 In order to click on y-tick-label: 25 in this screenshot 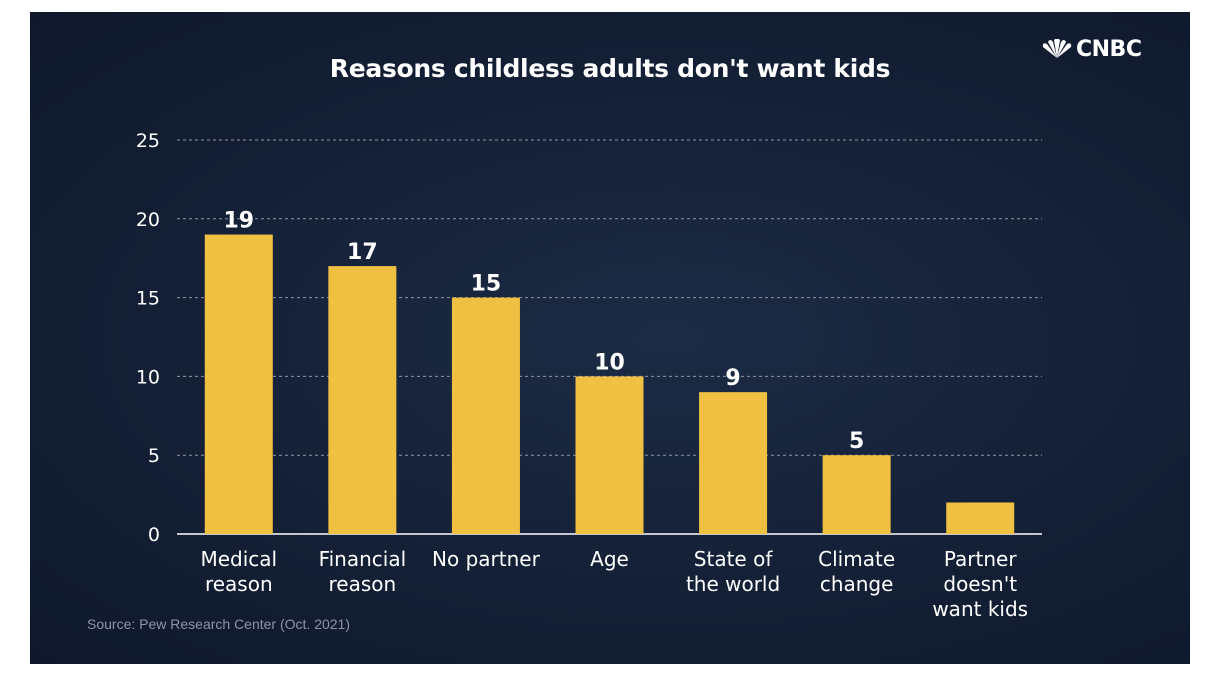, I will do `click(148, 141)`.